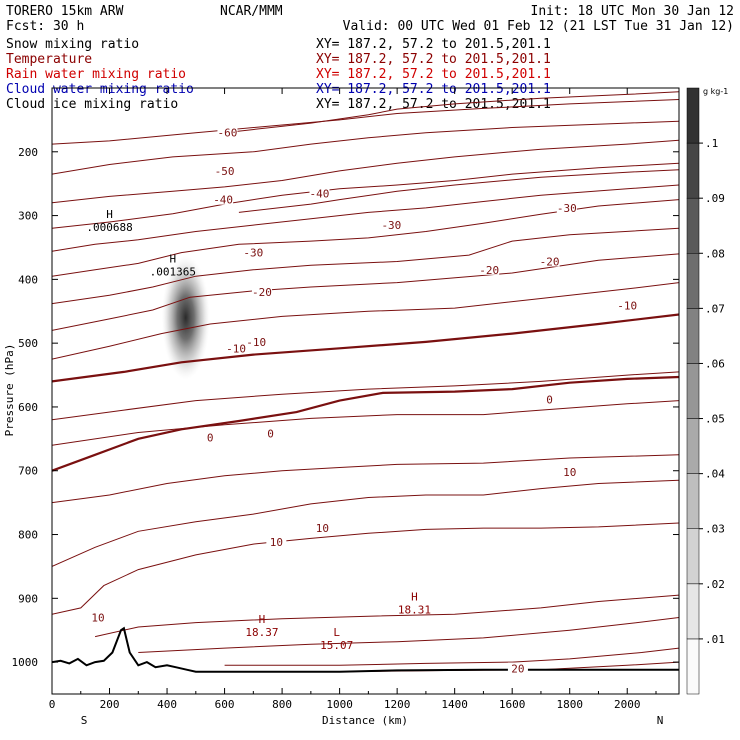 This screenshot has width=740, height=740. Describe the element at coordinates (72, 44) in the screenshot. I see `field-name: Snow mixing ratio` at that location.